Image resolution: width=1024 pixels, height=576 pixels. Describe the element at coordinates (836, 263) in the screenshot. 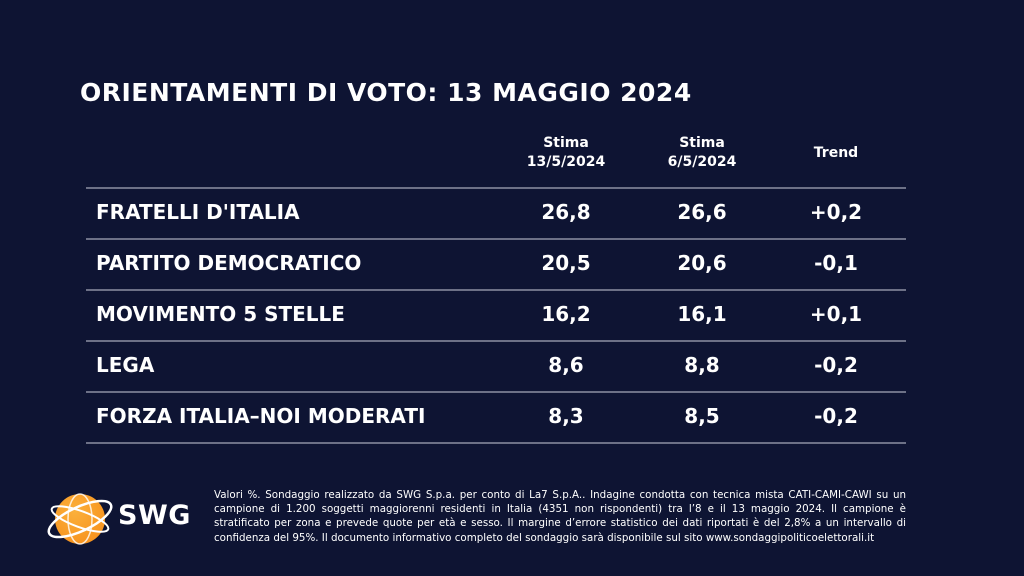

I see `cell-trend: -0,1` at that location.